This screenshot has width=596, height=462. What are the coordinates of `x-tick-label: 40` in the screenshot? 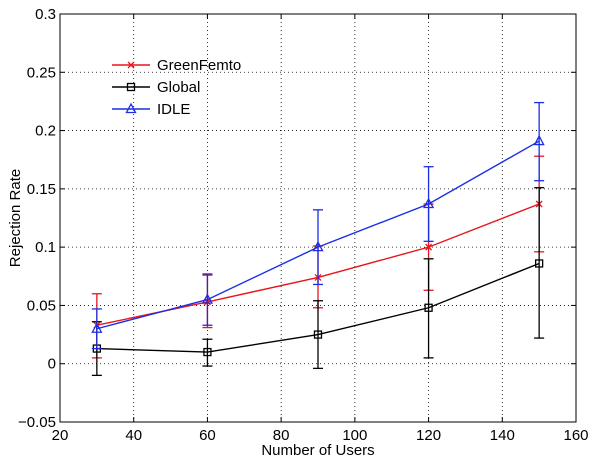 It's located at (133, 435).